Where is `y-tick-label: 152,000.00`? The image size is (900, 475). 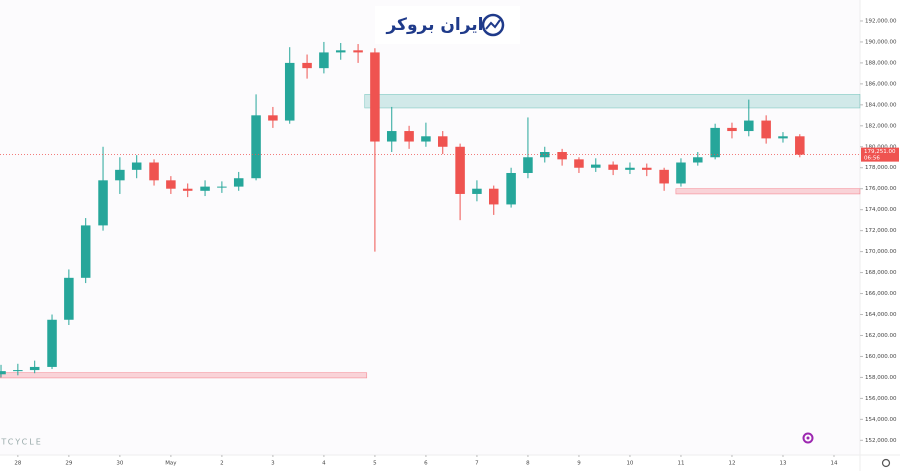
y-tick-label: 152,000.00 is located at coordinates (881, 441).